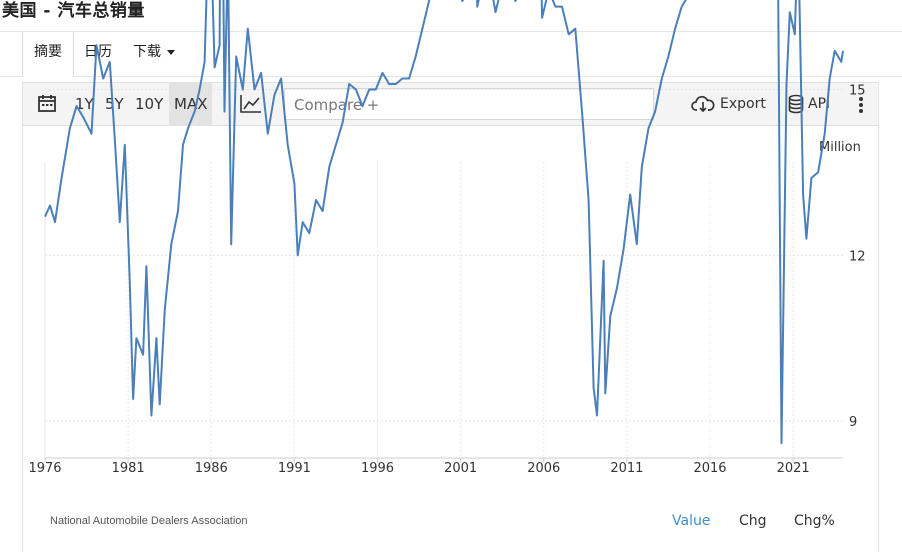 The width and height of the screenshot is (902, 552). Describe the element at coordinates (814, 521) in the screenshot. I see `toggle-chg-percent: Chg%` at that location.